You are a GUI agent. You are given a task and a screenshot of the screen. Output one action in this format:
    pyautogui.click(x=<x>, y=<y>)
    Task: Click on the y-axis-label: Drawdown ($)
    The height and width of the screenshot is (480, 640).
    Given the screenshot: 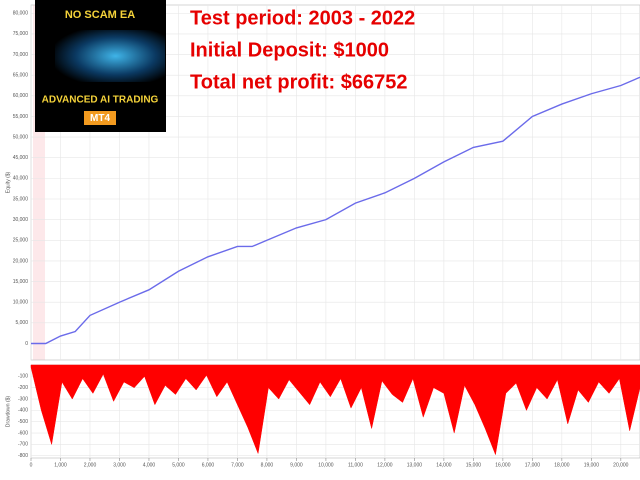 What is the action you would take?
    pyautogui.click(x=8, y=411)
    